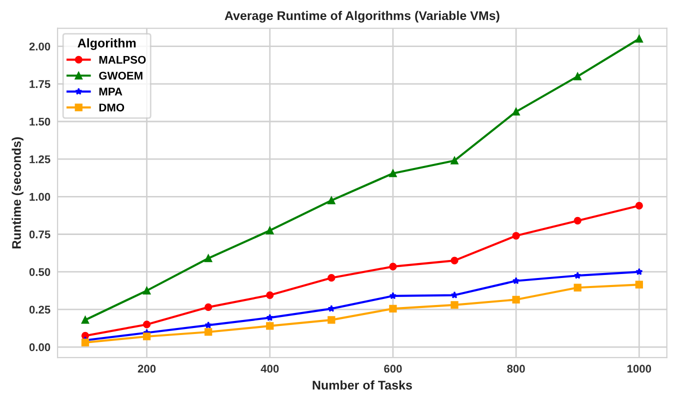 The width and height of the screenshot is (677, 404). I want to click on legend-label: MPA, so click(110, 92).